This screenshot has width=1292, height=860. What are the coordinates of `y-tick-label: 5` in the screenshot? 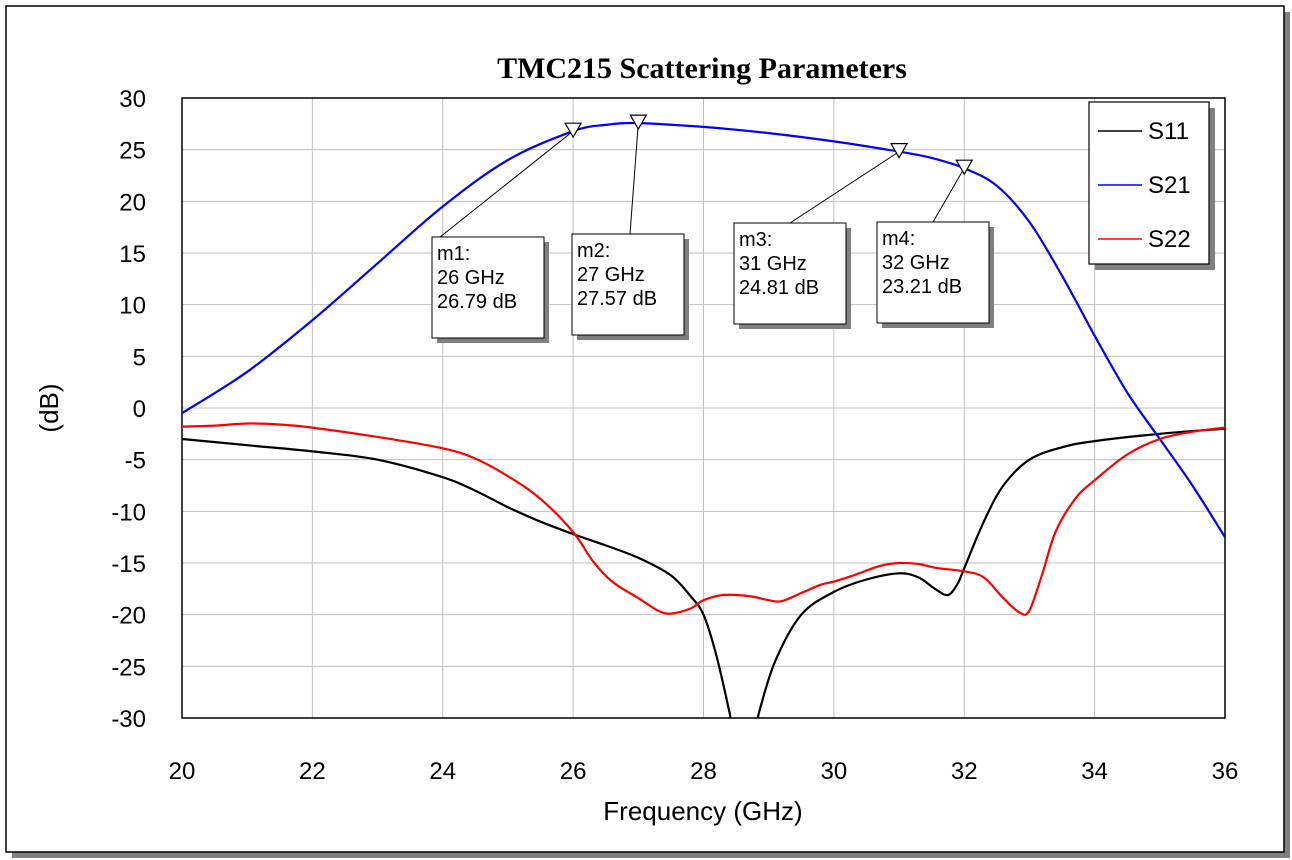 It's located at (139, 357).